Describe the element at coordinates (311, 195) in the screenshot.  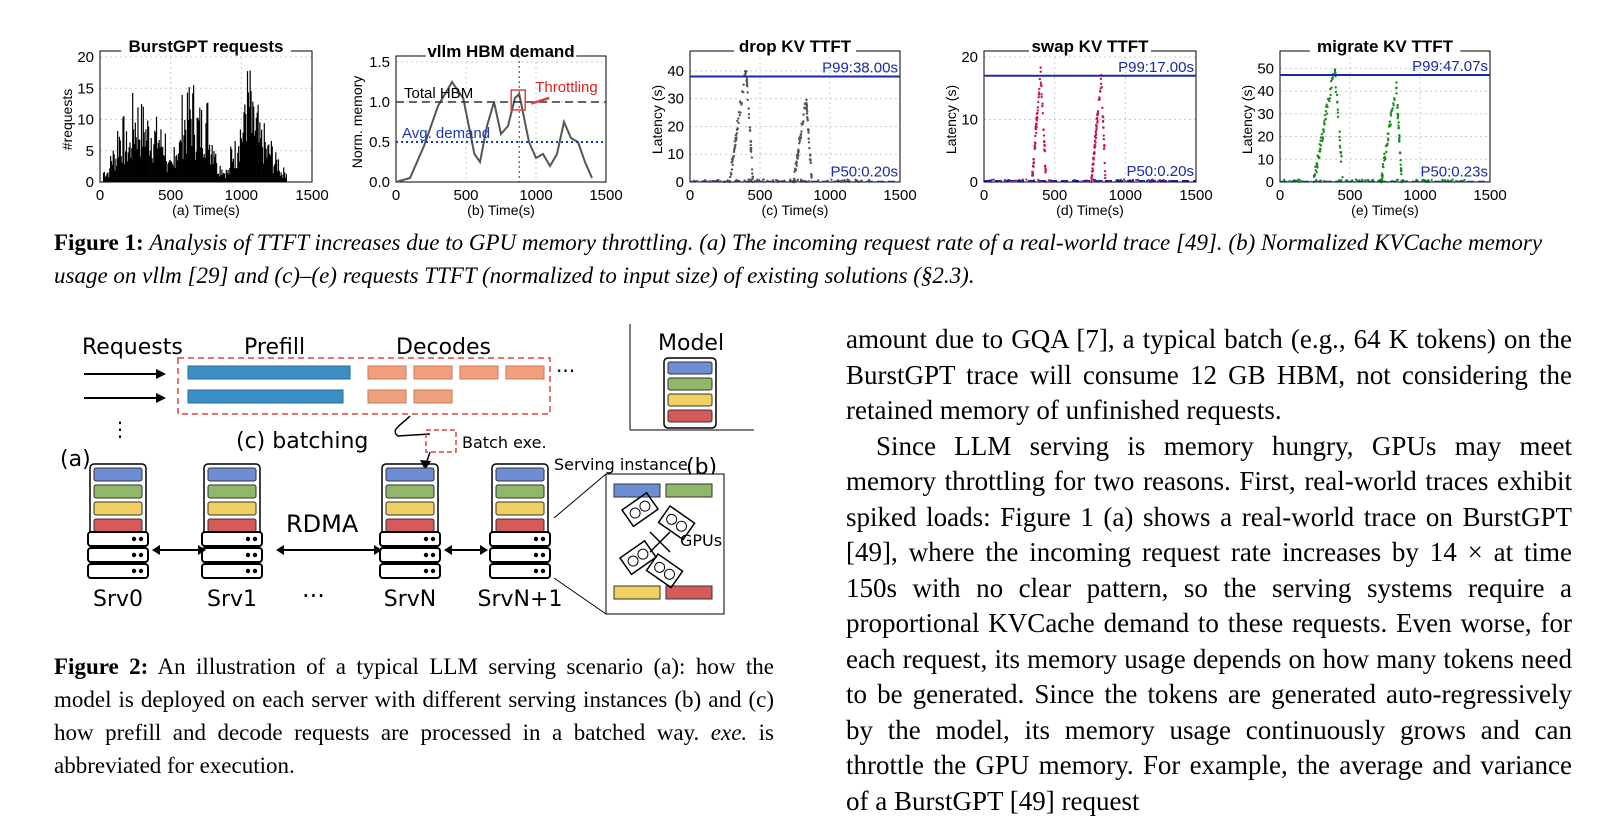
I see `x-tick-label: 1500` at that location.